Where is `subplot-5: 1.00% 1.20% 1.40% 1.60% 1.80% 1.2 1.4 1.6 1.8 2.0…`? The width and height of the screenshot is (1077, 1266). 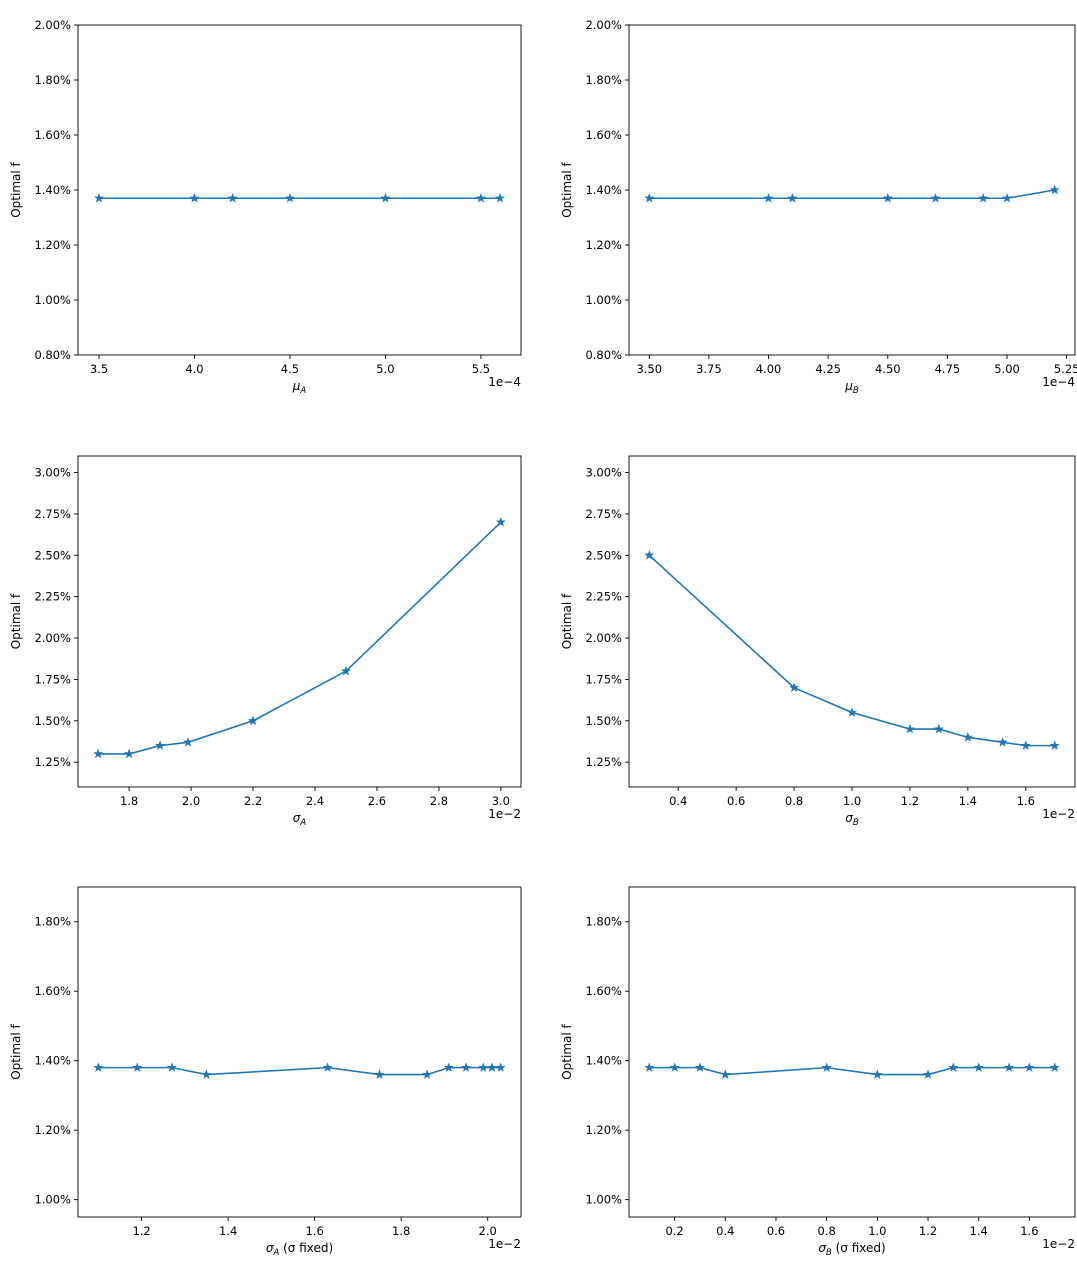
subplot-5: 1.00% 1.20% 1.40% 1.60% 1.80% 1.2 1.4 1.6 1.8 2.0… is located at coordinates (265, 1072).